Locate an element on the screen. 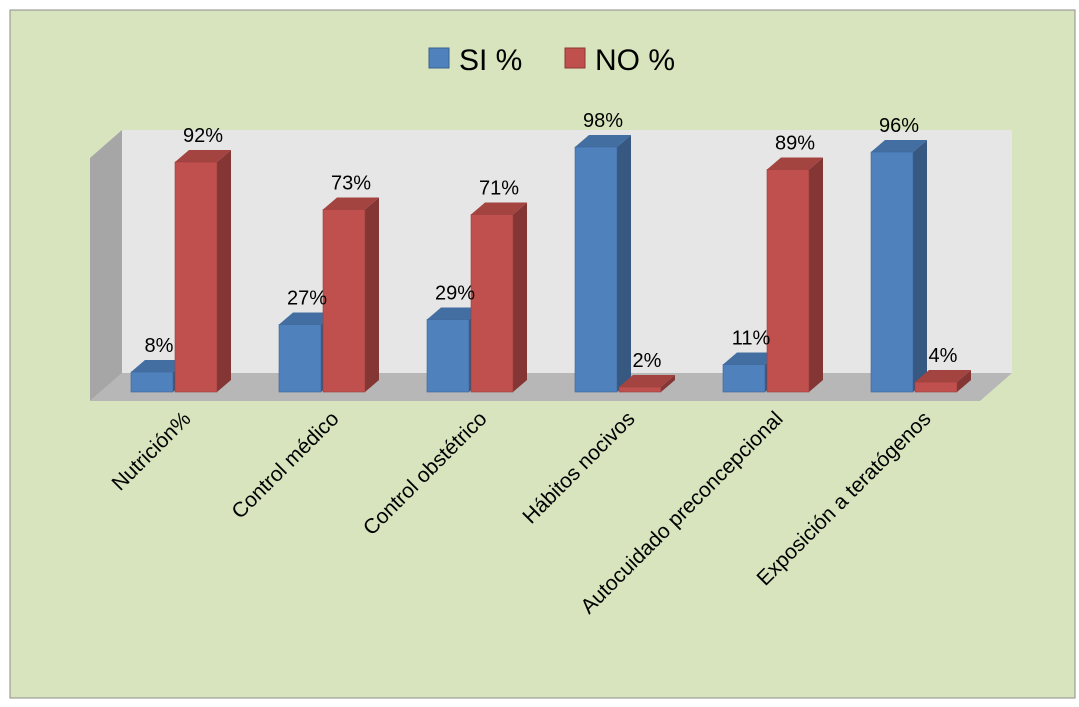  value-label-si-1: 27% is located at coordinates (307, 299).